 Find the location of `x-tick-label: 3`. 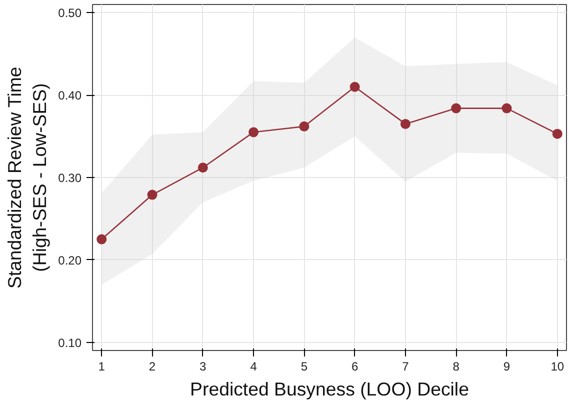

x-tick-label: 3 is located at coordinates (203, 367).